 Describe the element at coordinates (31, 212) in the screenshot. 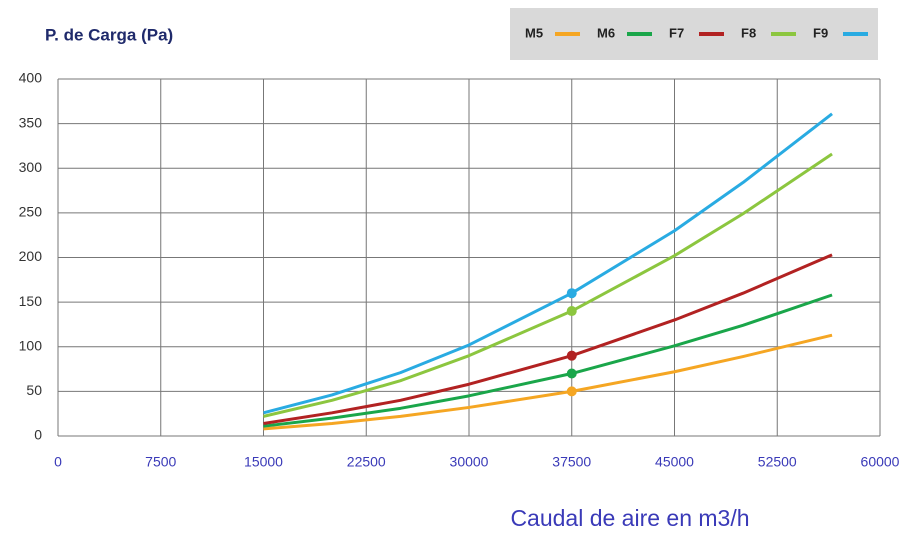

I see `y-tick-label: 250` at that location.